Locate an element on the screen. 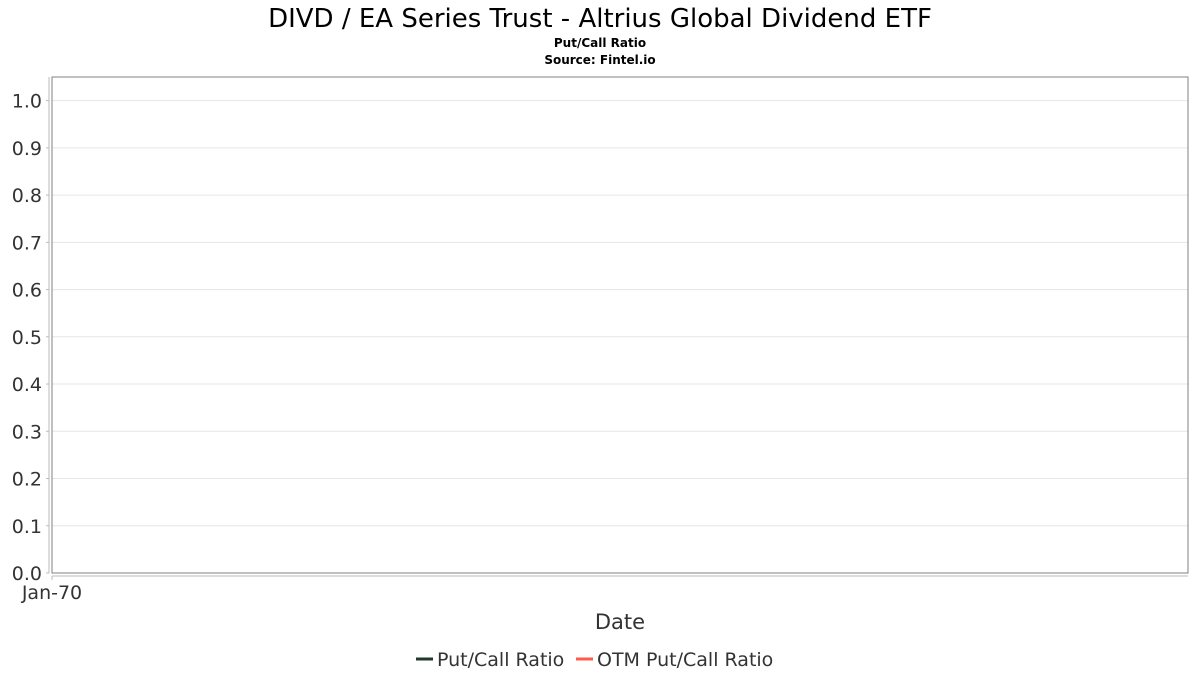 Image resolution: width=1200 pixels, height=675 pixels. x-tick-label: Jan-70 is located at coordinates (51, 593).